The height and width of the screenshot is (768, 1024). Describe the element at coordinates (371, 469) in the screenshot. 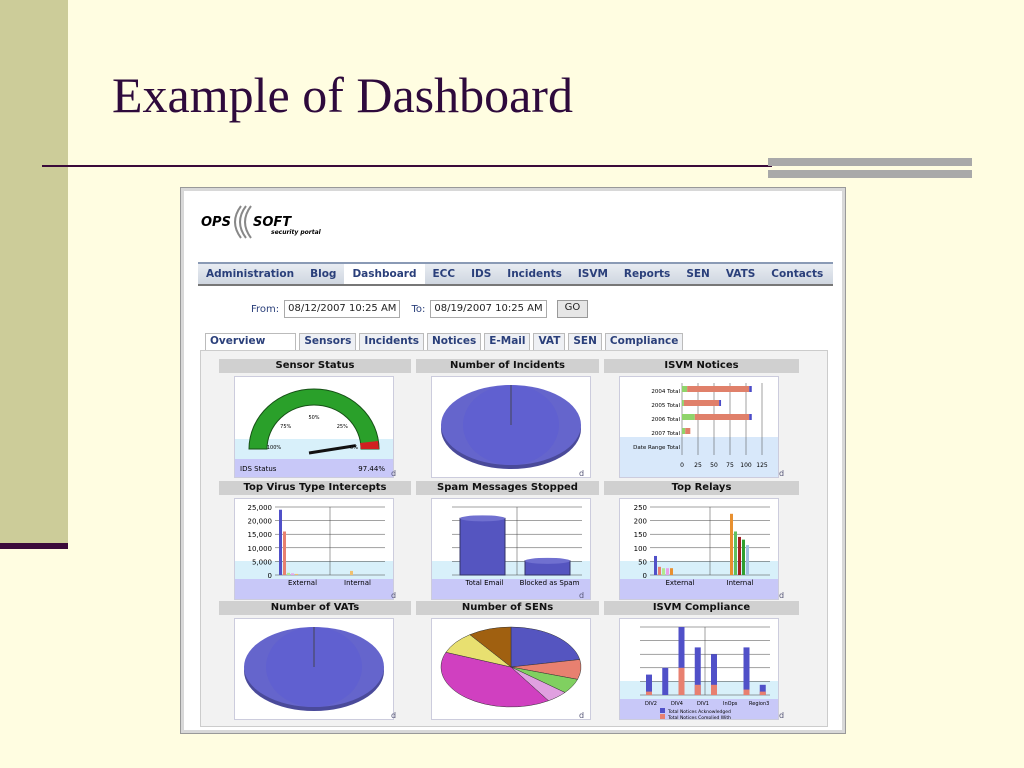

I see `chart-label: 97.44%` at that location.